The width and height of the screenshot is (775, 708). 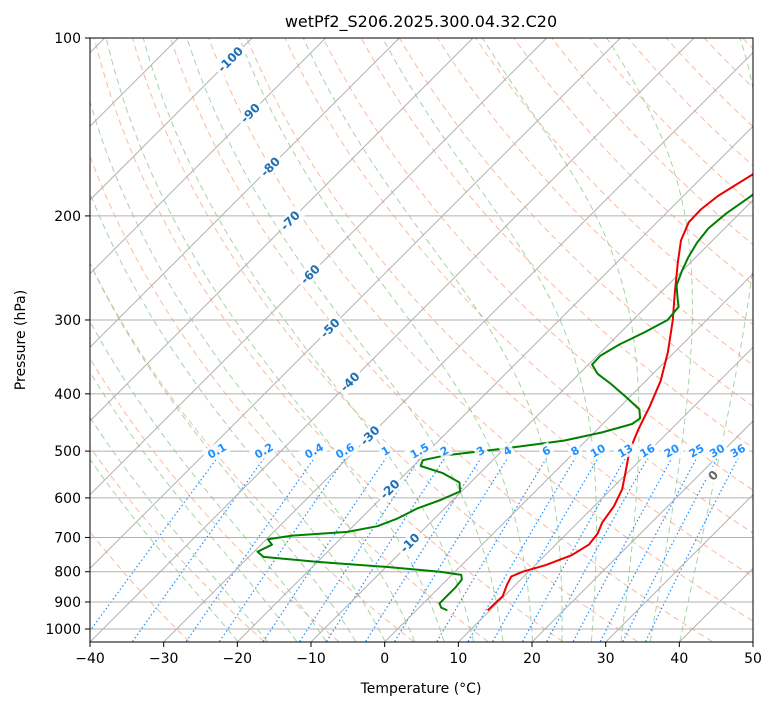 I want to click on x-tick-label: 20, so click(x=532, y=659).